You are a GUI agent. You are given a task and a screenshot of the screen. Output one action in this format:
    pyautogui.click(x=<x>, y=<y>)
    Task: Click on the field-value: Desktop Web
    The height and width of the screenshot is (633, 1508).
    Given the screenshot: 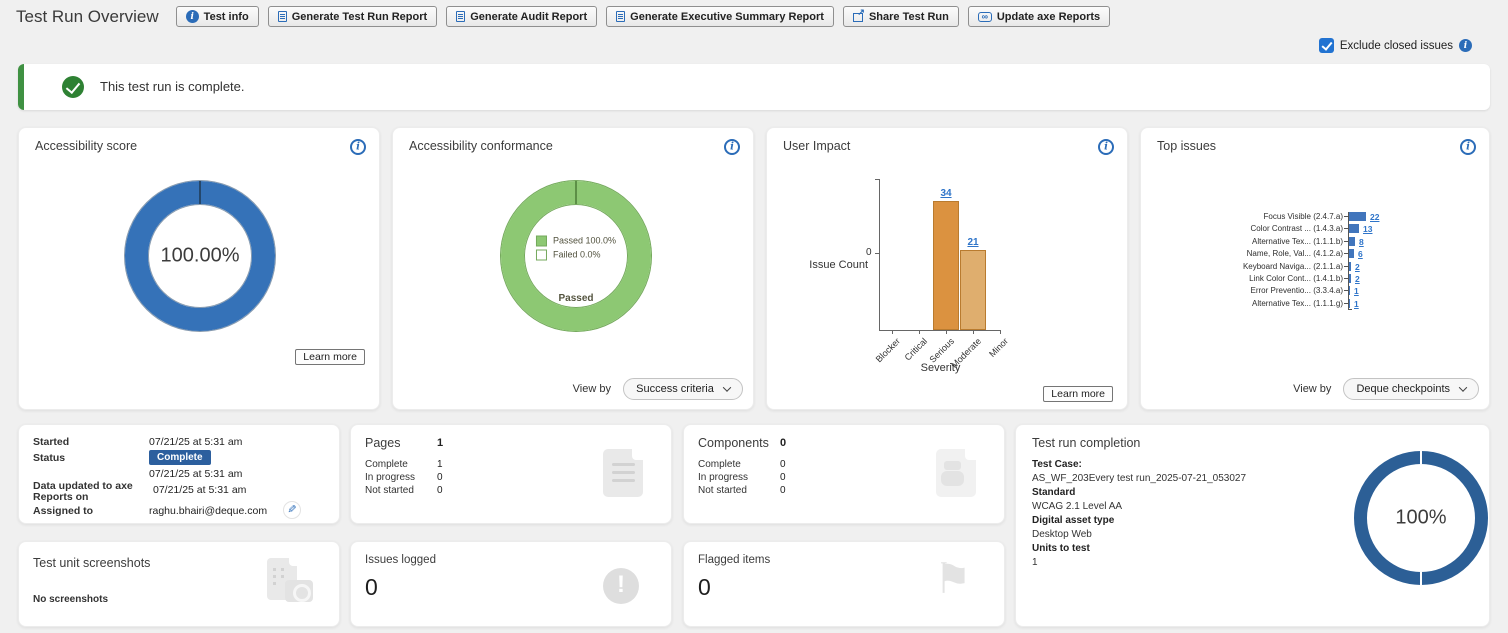 What is the action you would take?
    pyautogui.click(x=1062, y=534)
    